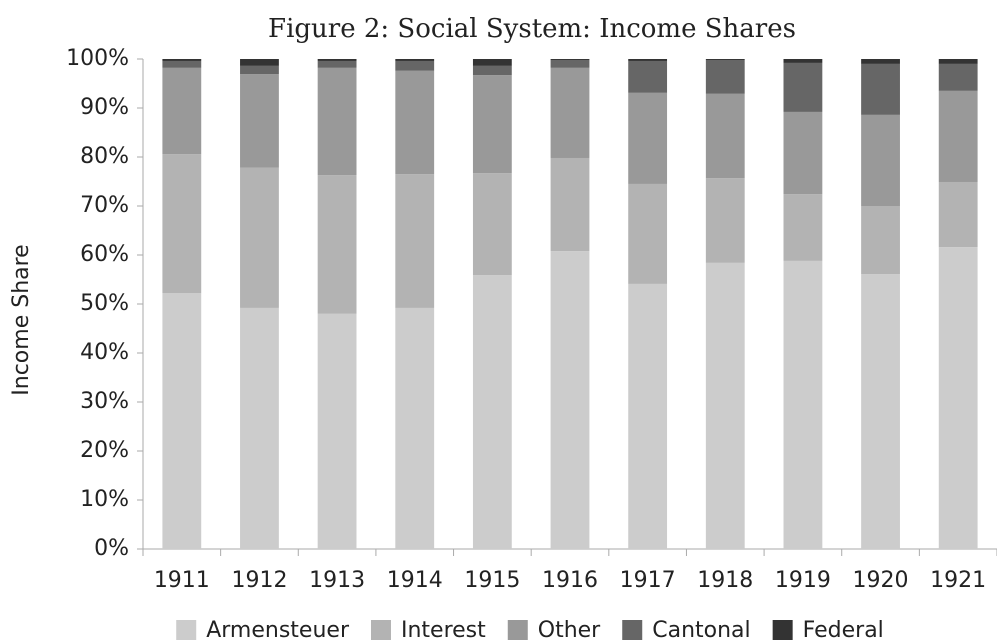  What do you see at coordinates (530, 630) in the screenshot?
I see `legend: Armensteuer Interest Other Cantonal Federal` at bounding box center [530, 630].